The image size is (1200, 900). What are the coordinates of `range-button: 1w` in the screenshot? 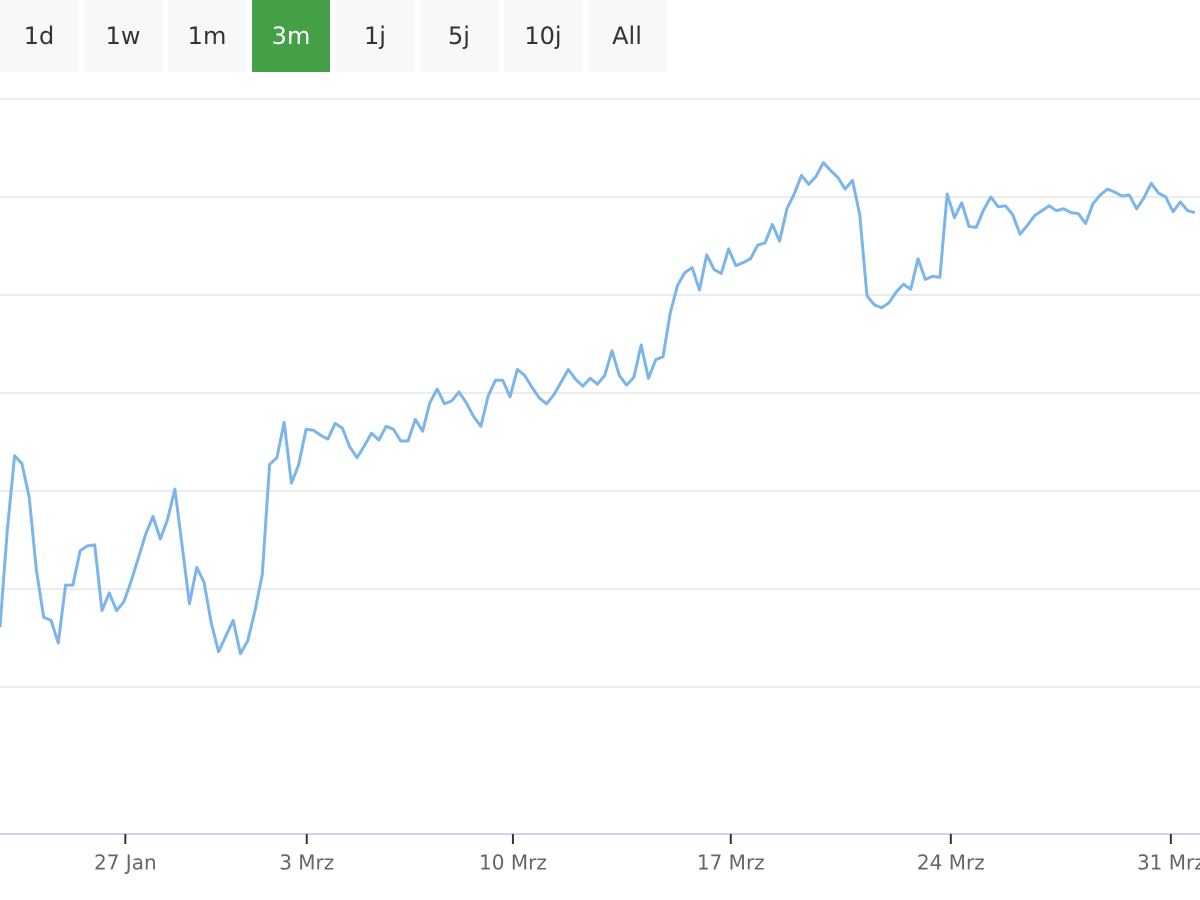 It's located at (123, 36).